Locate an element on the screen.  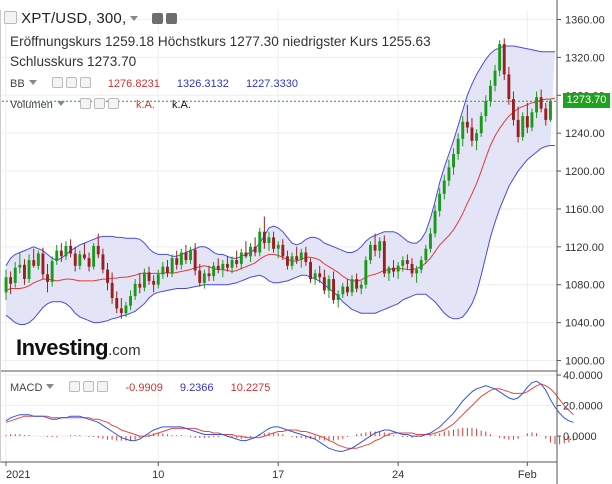
volume-legend: Volumen k.A. k.A. is located at coordinates (100, 104).